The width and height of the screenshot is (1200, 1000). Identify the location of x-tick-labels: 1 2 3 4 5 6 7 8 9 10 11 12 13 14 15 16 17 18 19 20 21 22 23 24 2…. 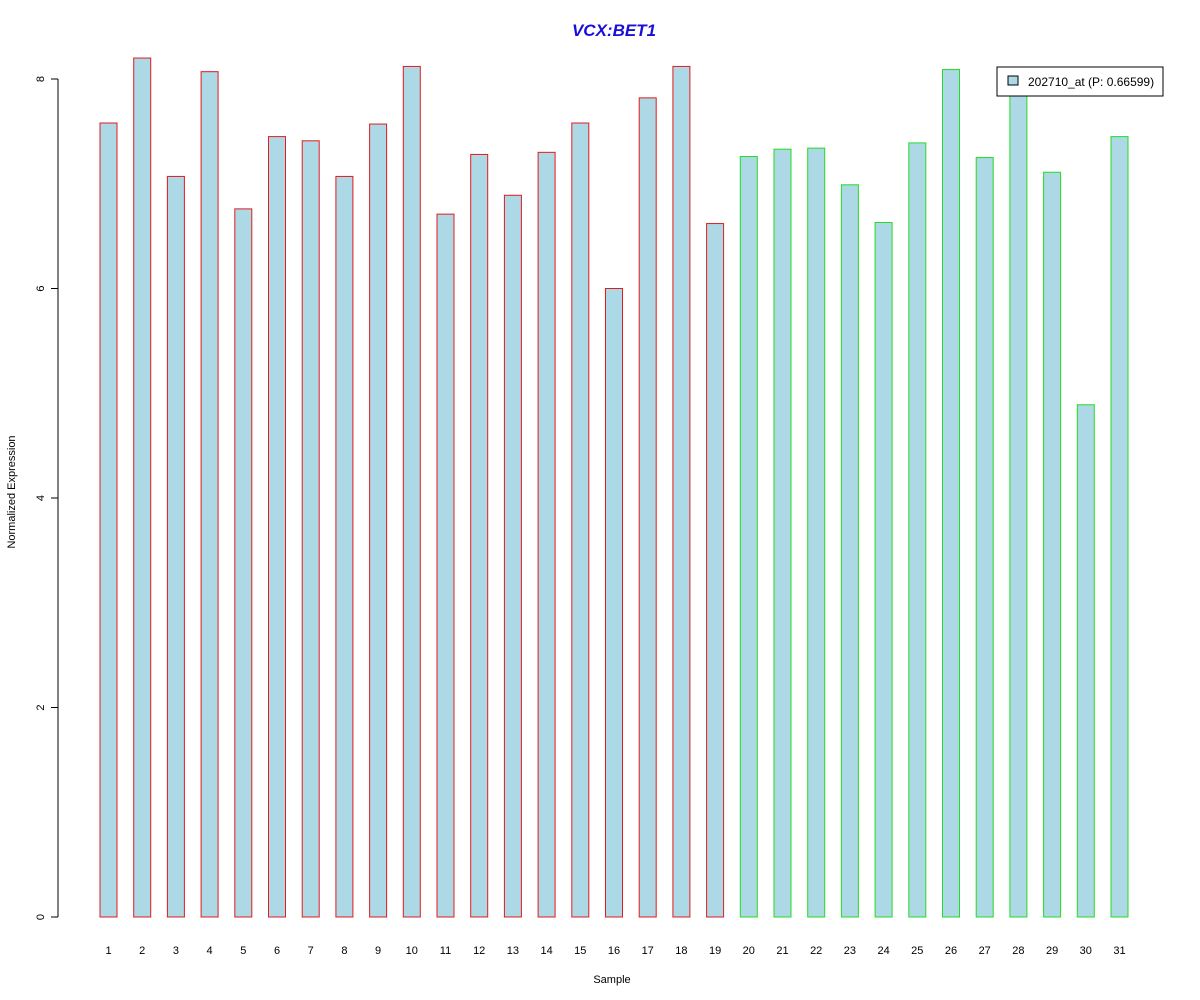
(615, 951).